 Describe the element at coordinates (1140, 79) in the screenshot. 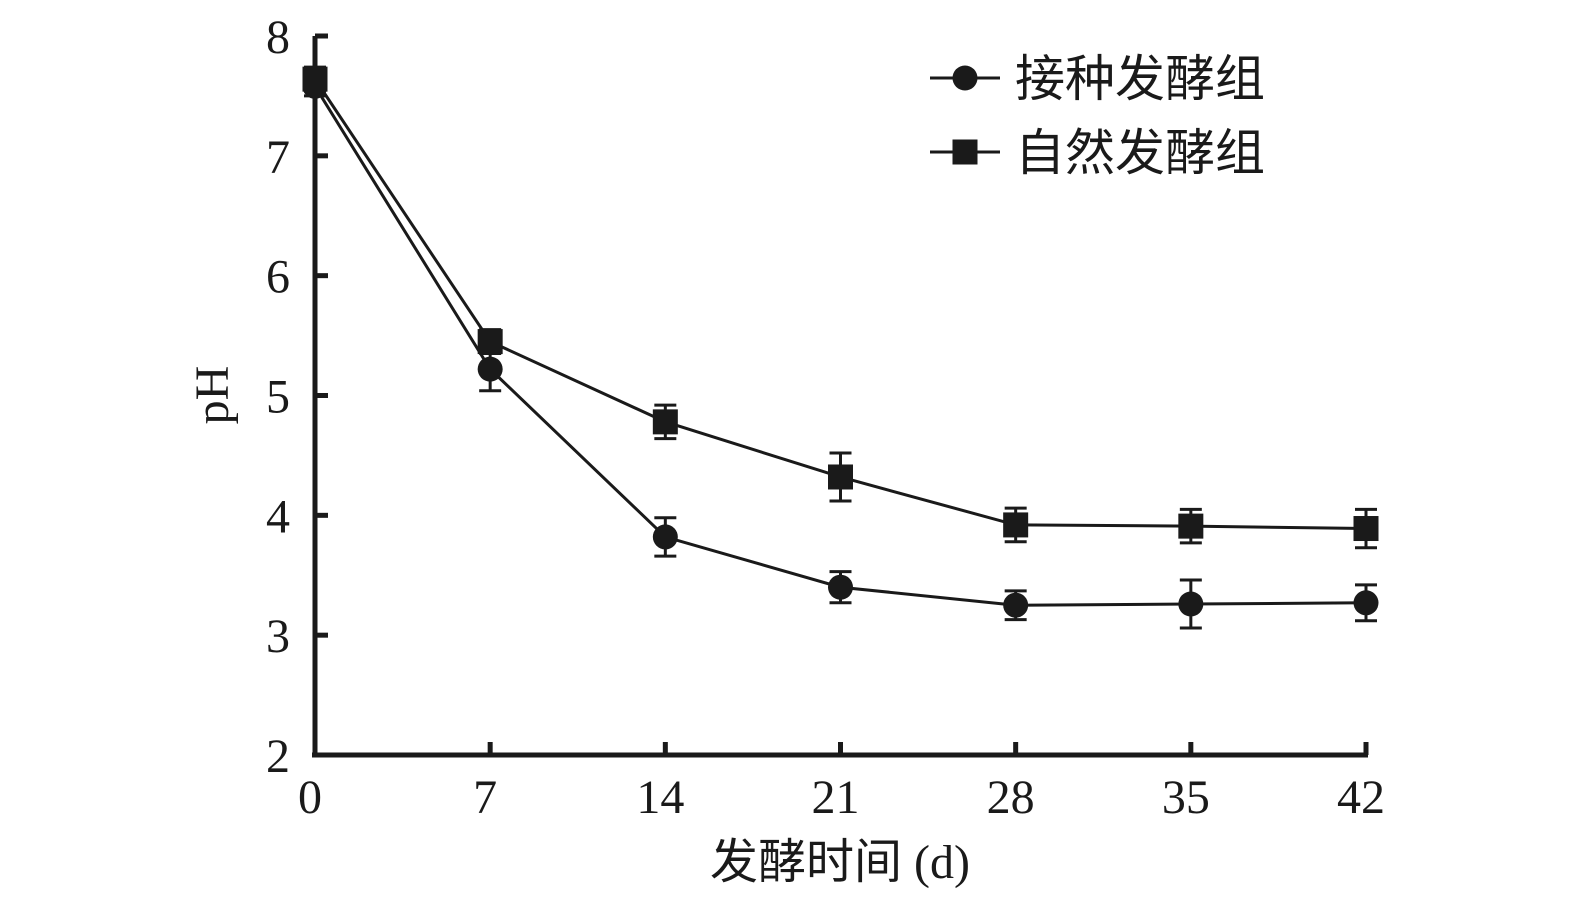

I see `legend-label: 接种发酵组` at that location.